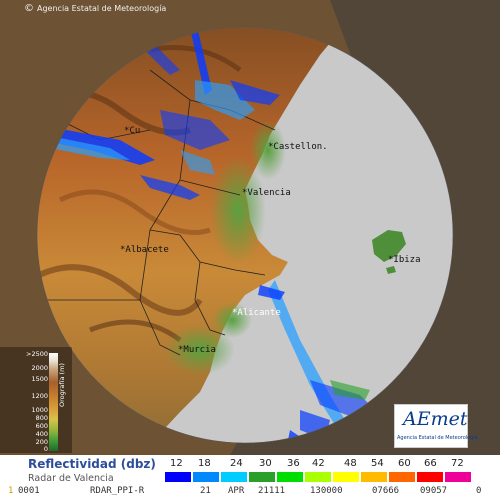 This screenshot has height=500, width=500. Describe the element at coordinates (205, 491) in the screenshot. I see `status-field: 21` at that location.